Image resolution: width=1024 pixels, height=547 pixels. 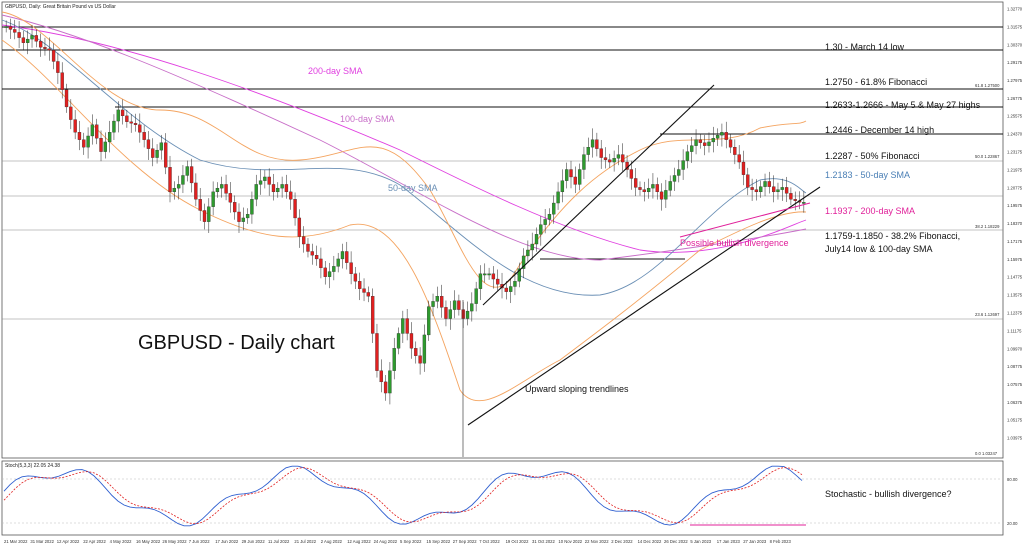 I want to click on fib-label-618: 61.8 1.27500, so click(x=987, y=85).